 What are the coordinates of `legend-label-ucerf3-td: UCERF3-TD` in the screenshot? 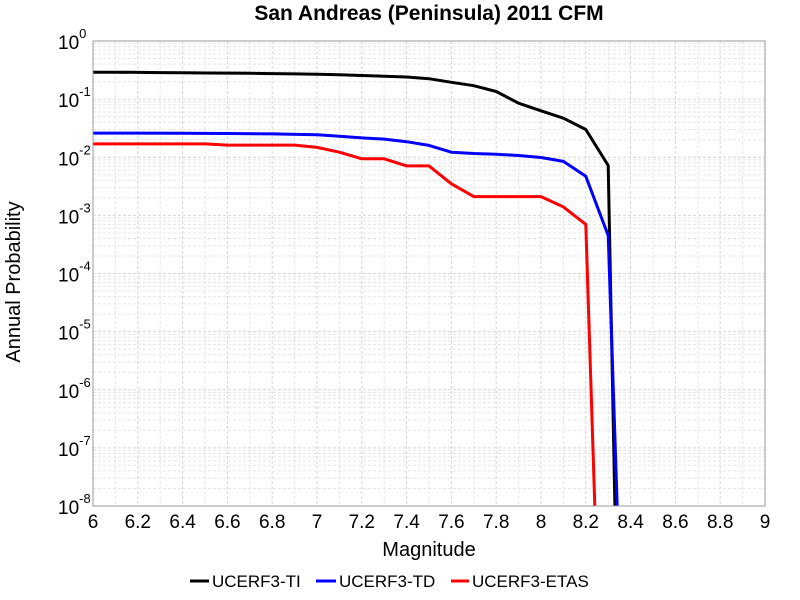 It's located at (387, 581).